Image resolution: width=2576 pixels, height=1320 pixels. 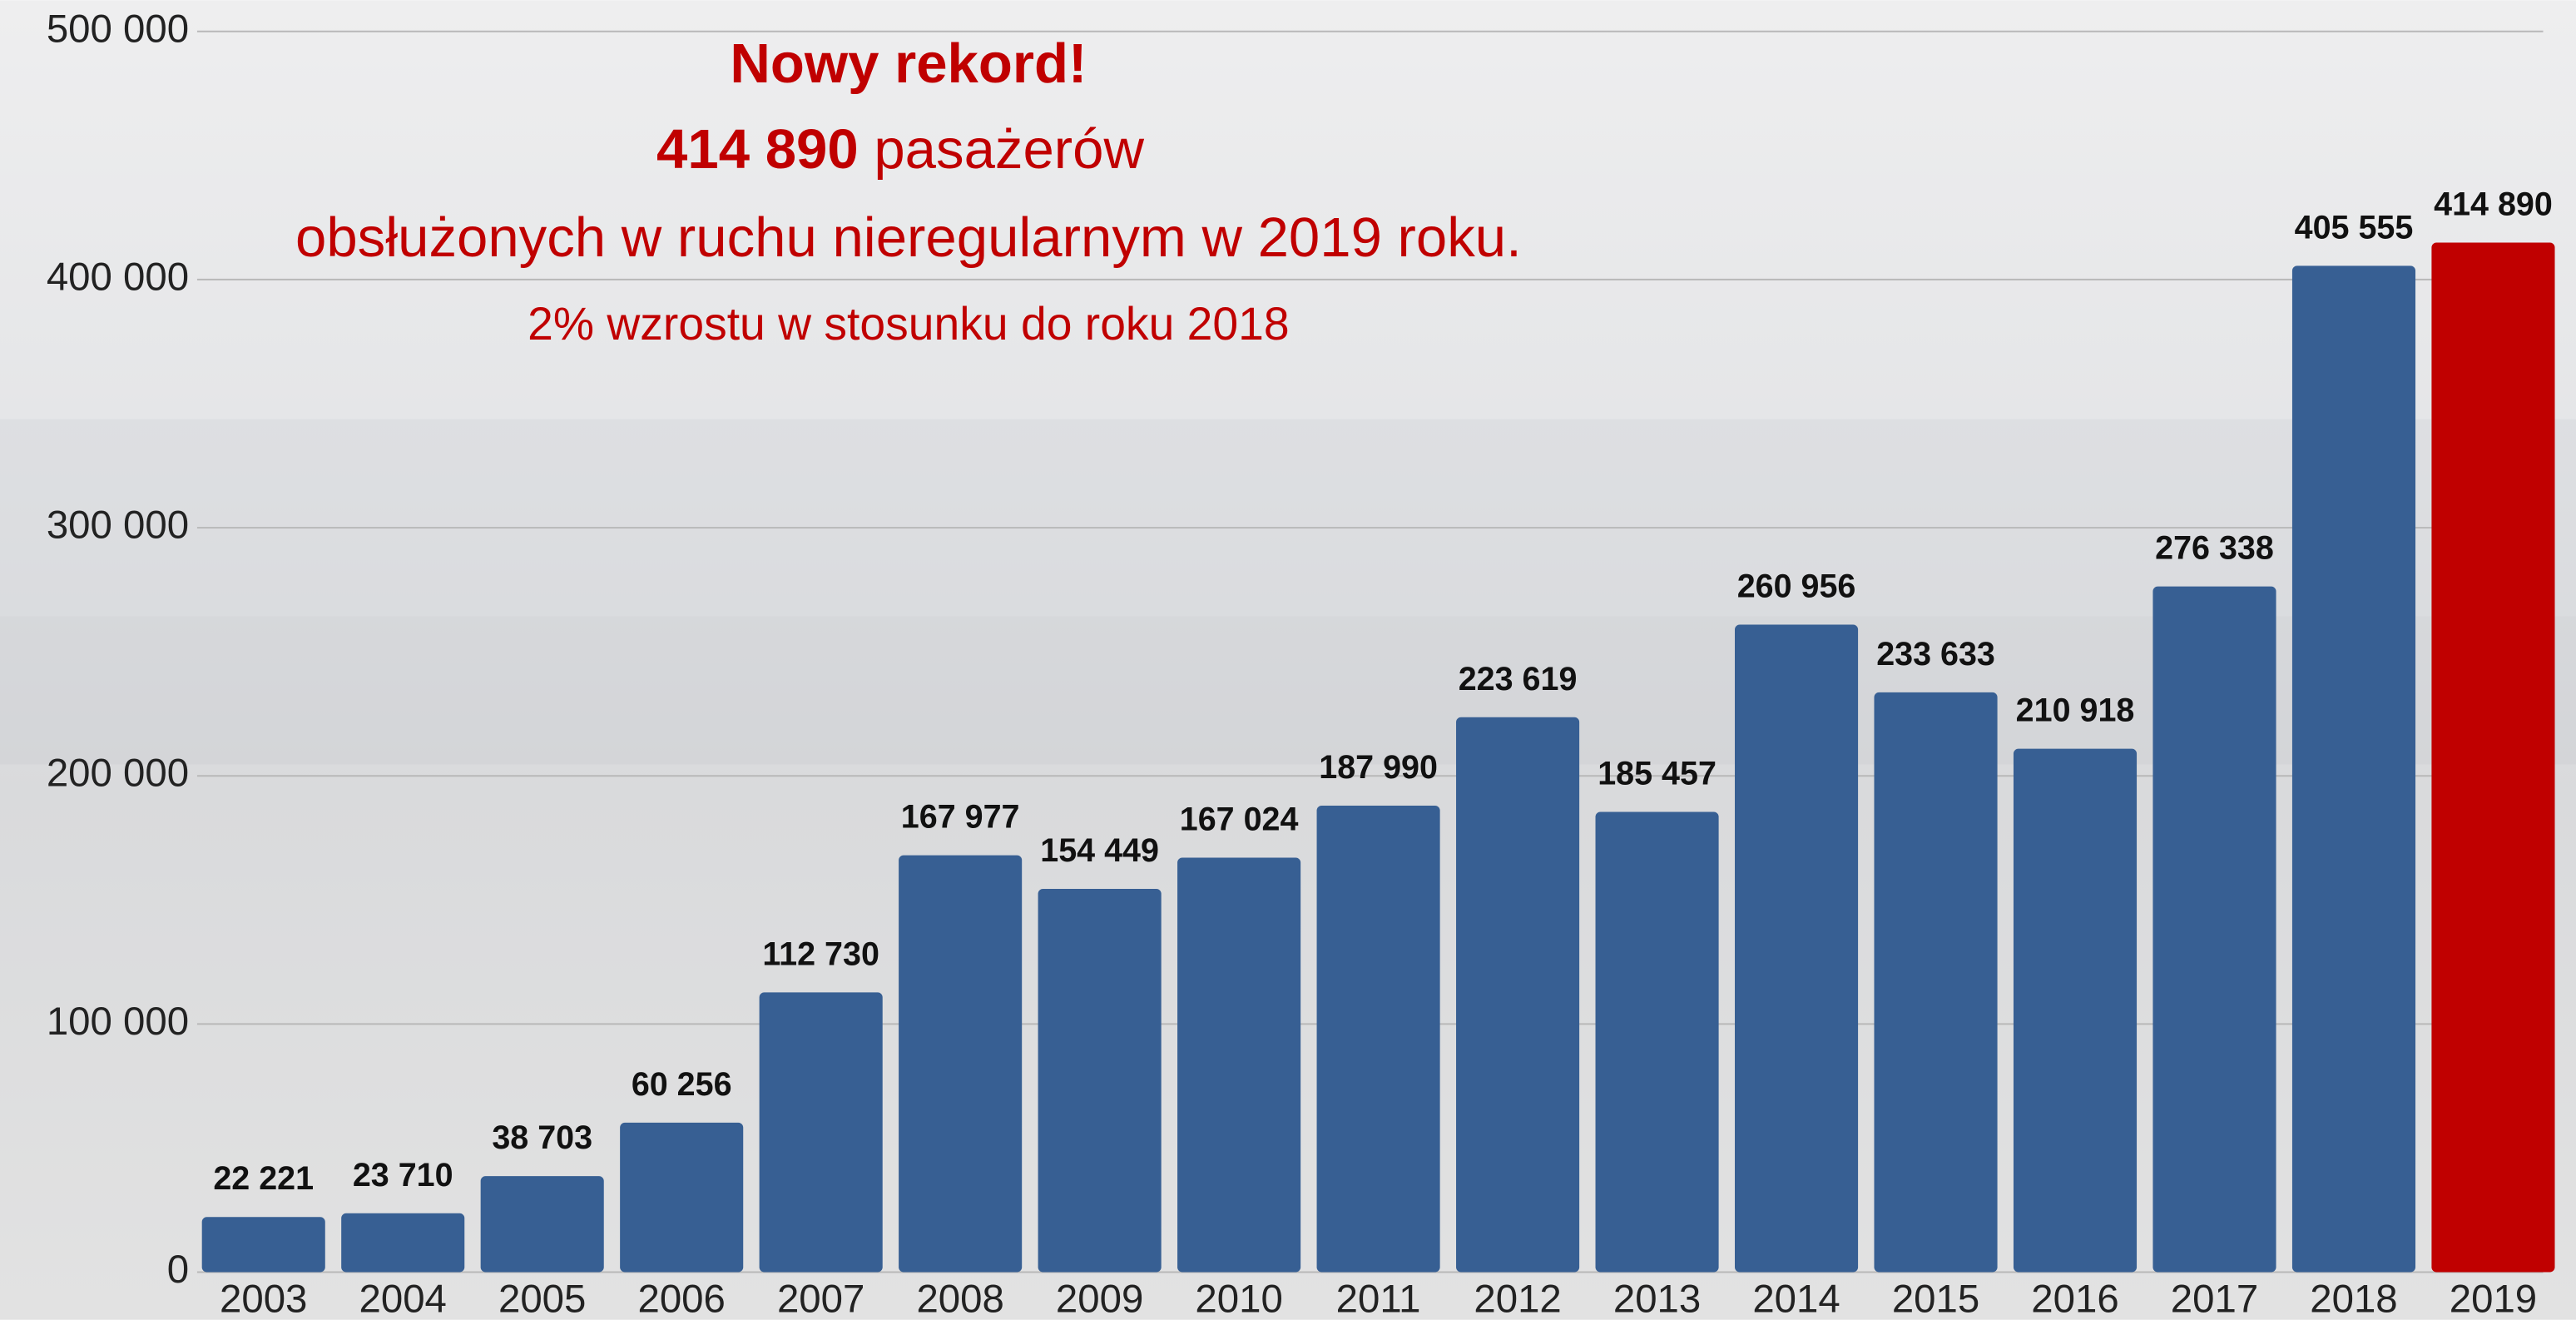 What do you see at coordinates (1517, 1299) in the screenshot?
I see `x-tick-label: 2012` at bounding box center [1517, 1299].